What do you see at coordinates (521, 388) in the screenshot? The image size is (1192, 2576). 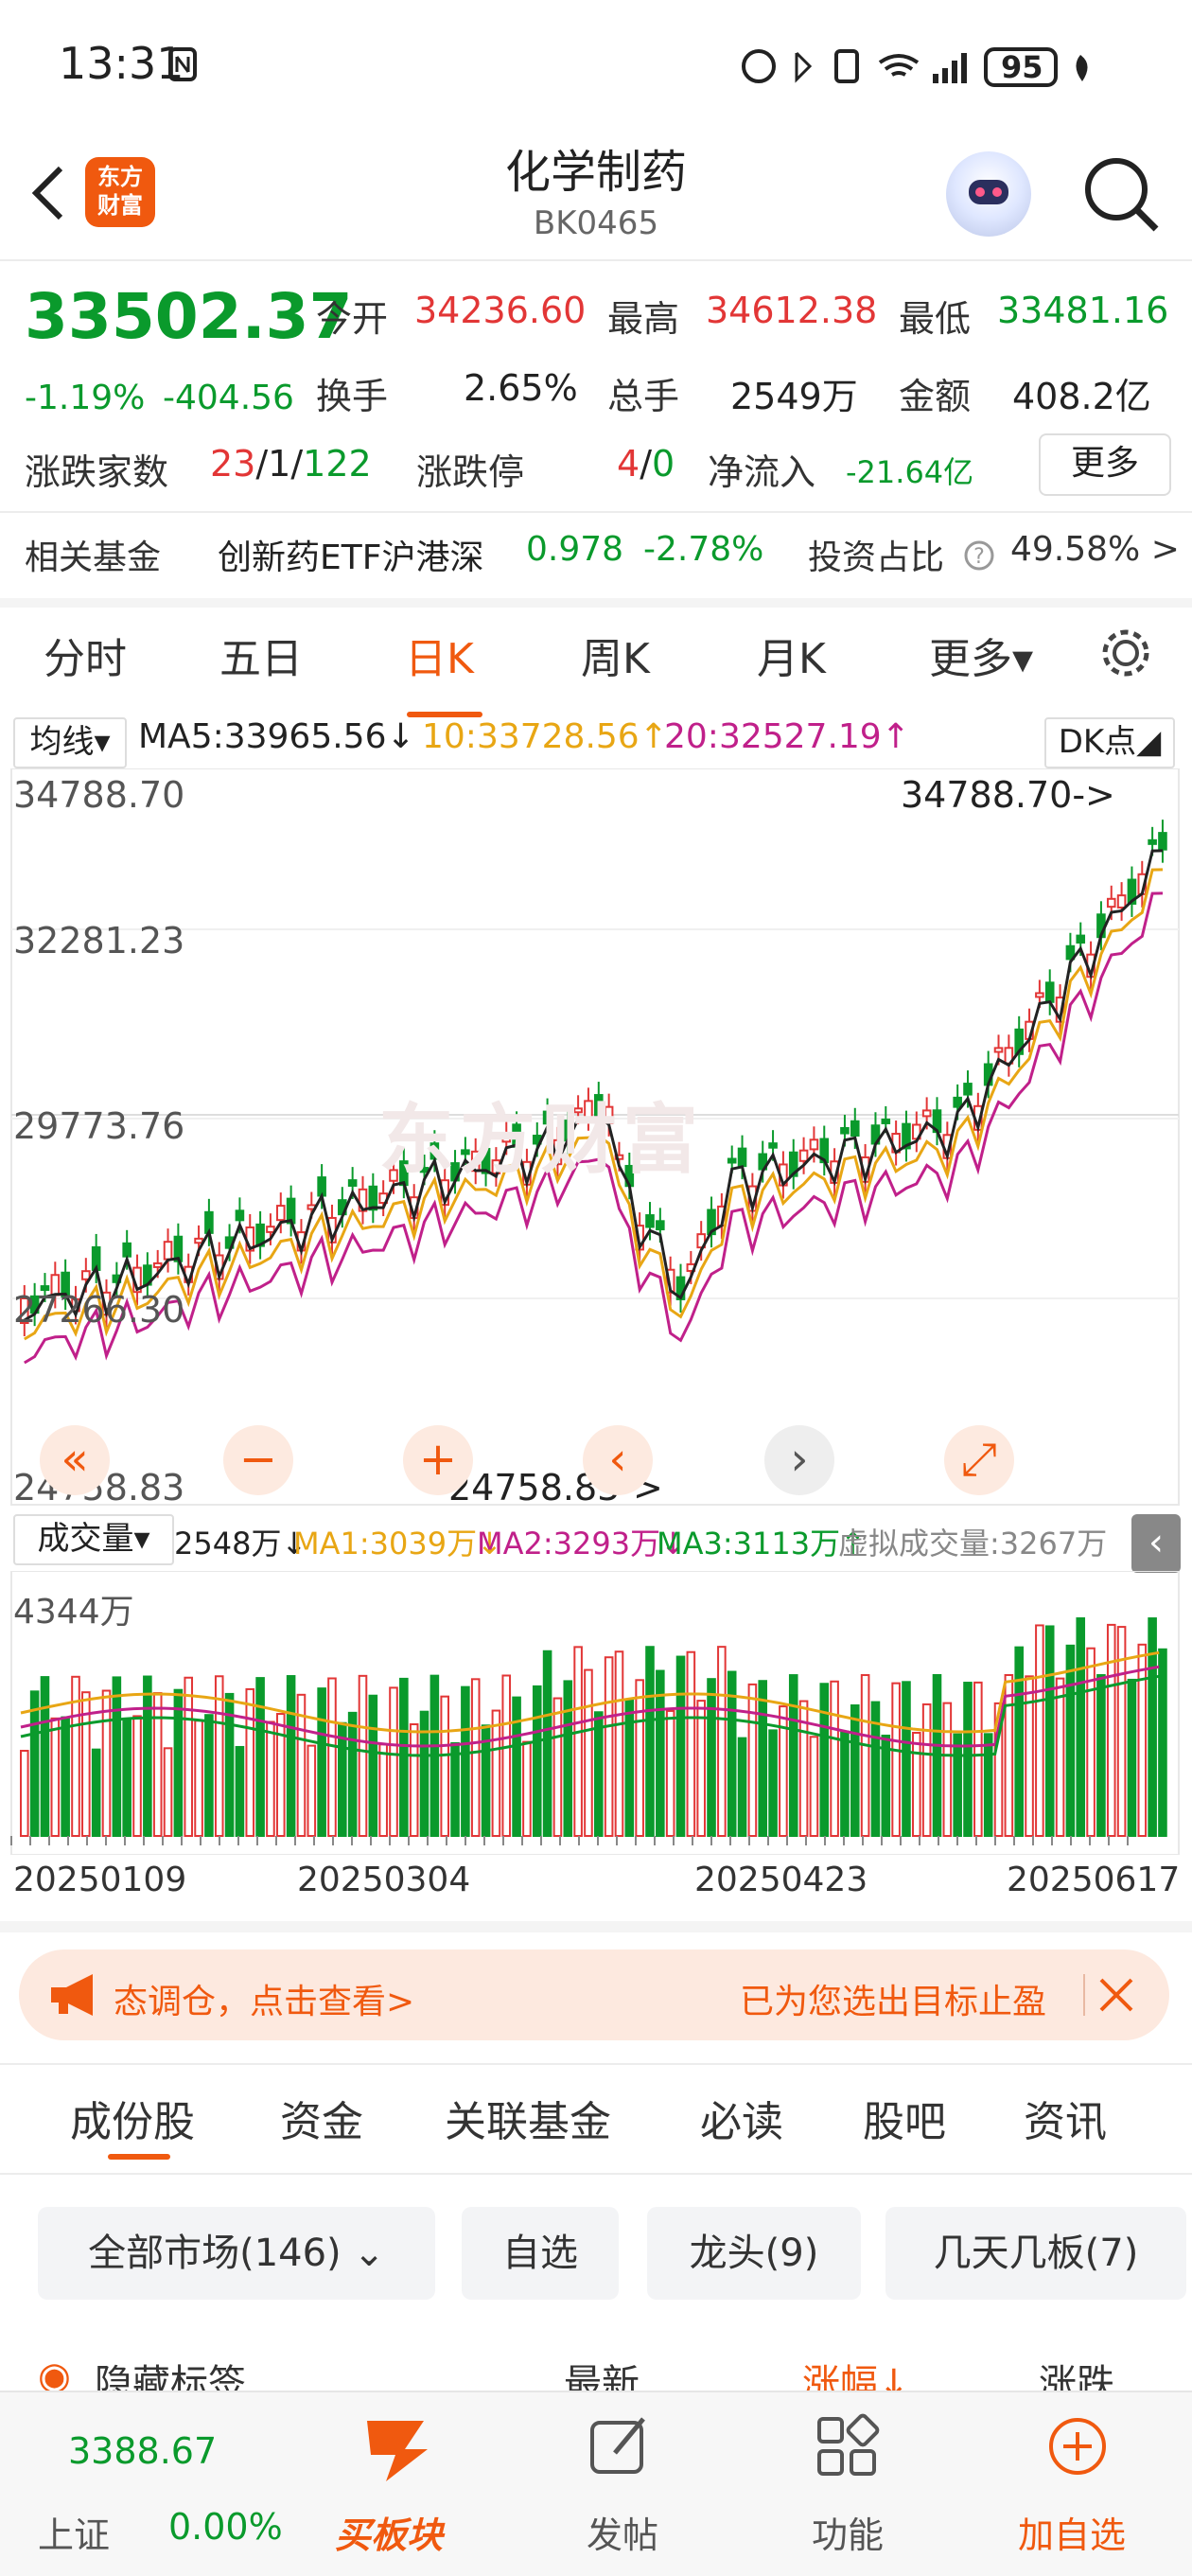 I see `turnover-value: 2.65%` at bounding box center [521, 388].